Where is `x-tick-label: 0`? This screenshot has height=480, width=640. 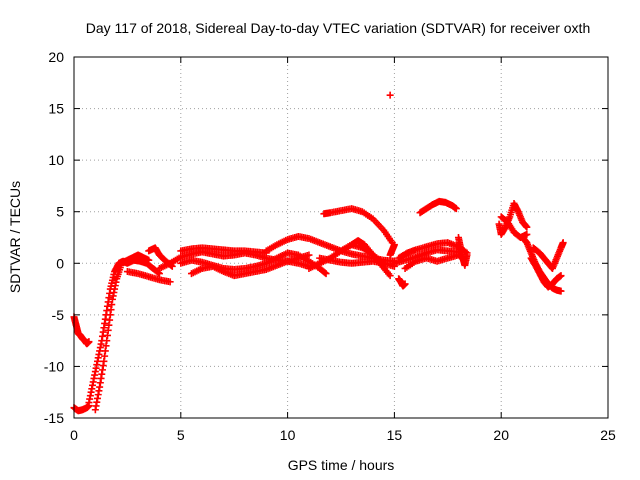
x-tick-label: 0 is located at coordinates (74, 435).